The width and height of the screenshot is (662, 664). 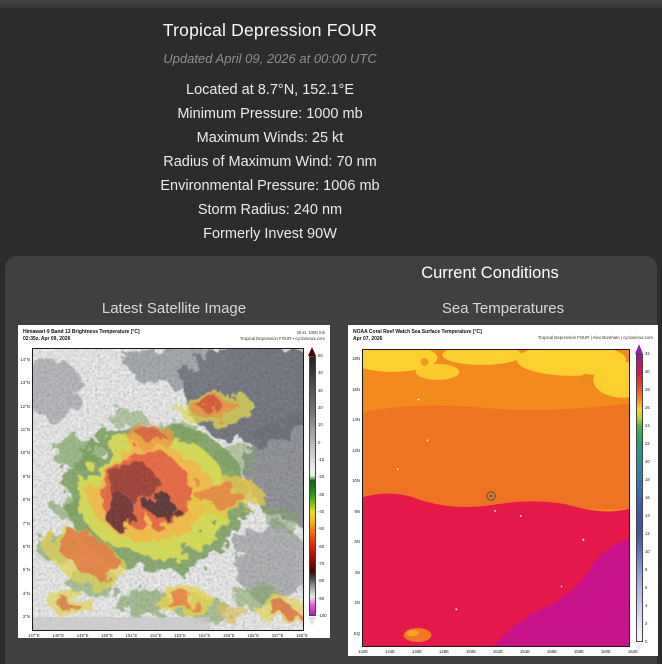 I want to click on lat-tick: 10°N, so click(x=25, y=453).